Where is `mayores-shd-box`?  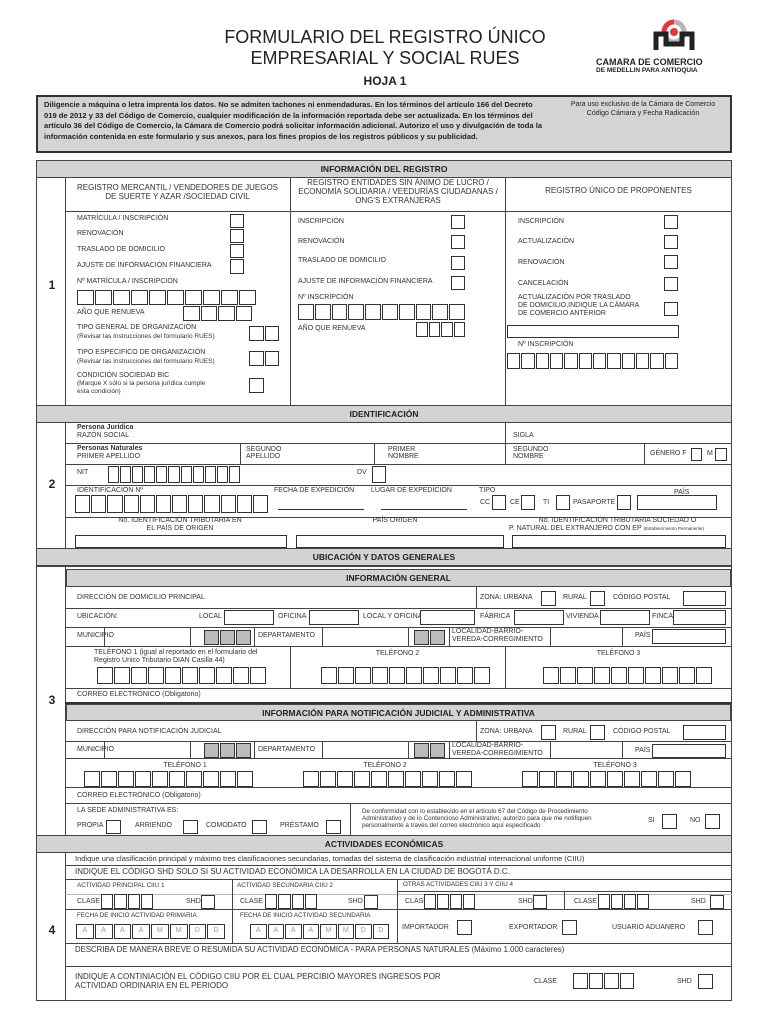 mayores-shd-box is located at coordinates (705, 981).